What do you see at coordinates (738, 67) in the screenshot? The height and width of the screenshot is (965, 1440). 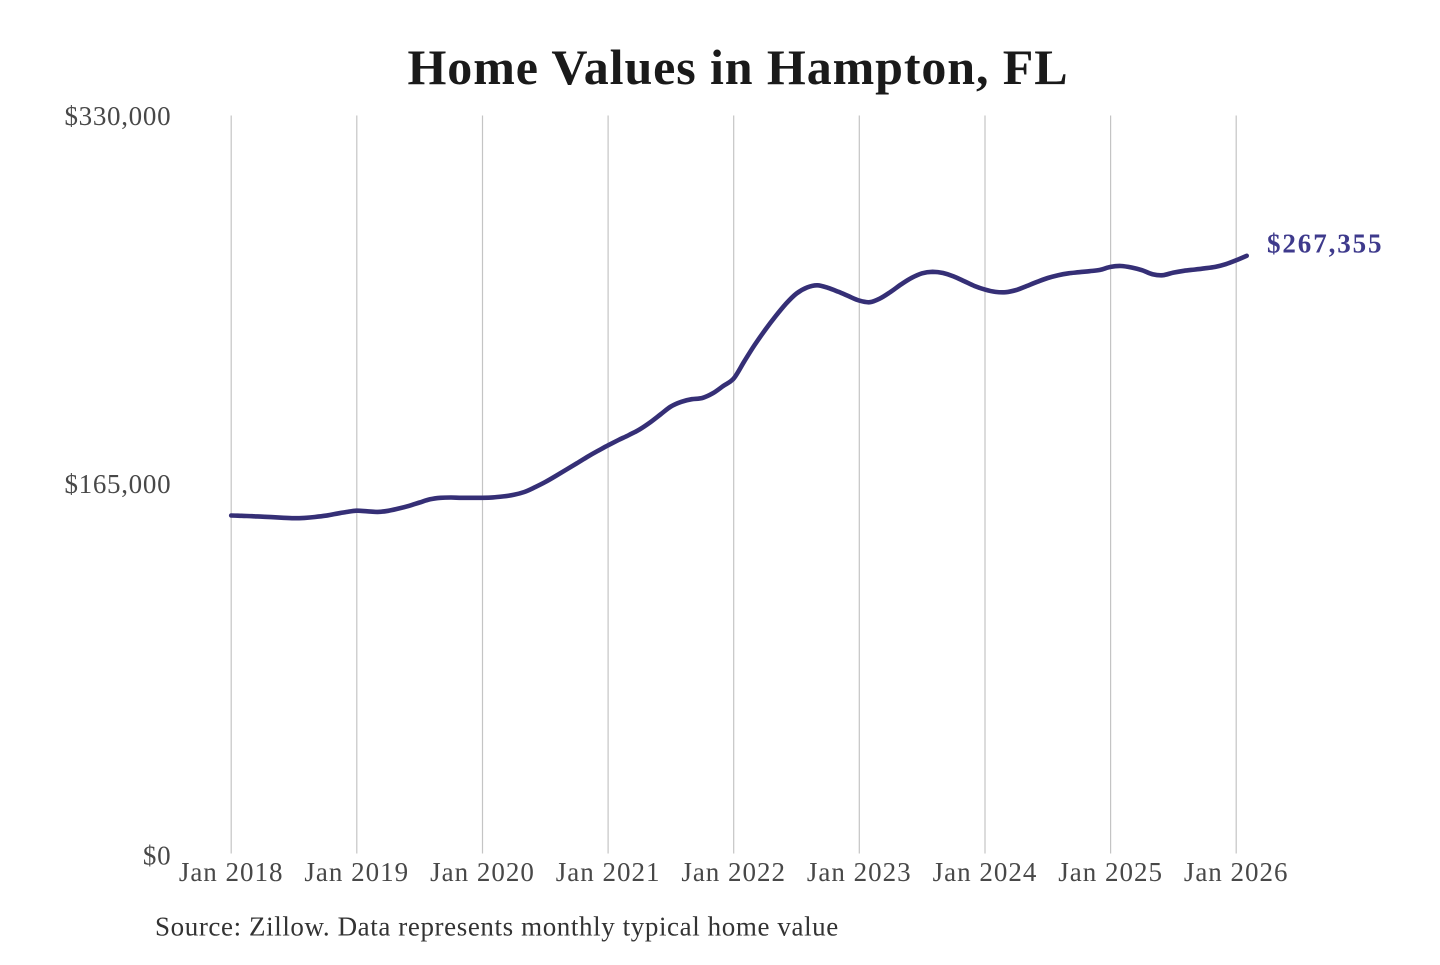 I see `svg-text: Home Values in Hampton, FL` at bounding box center [738, 67].